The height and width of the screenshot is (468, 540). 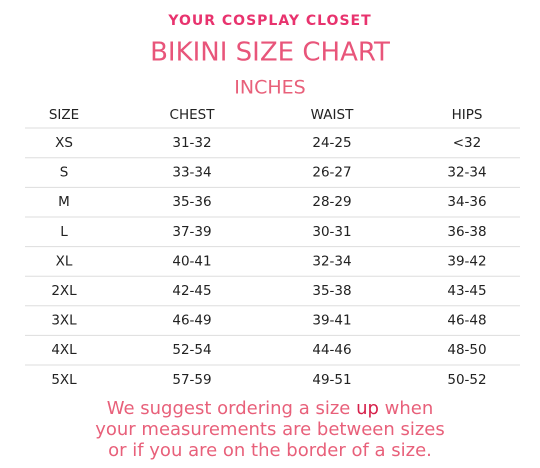 I want to click on table-cell: 30-31, so click(x=331, y=232).